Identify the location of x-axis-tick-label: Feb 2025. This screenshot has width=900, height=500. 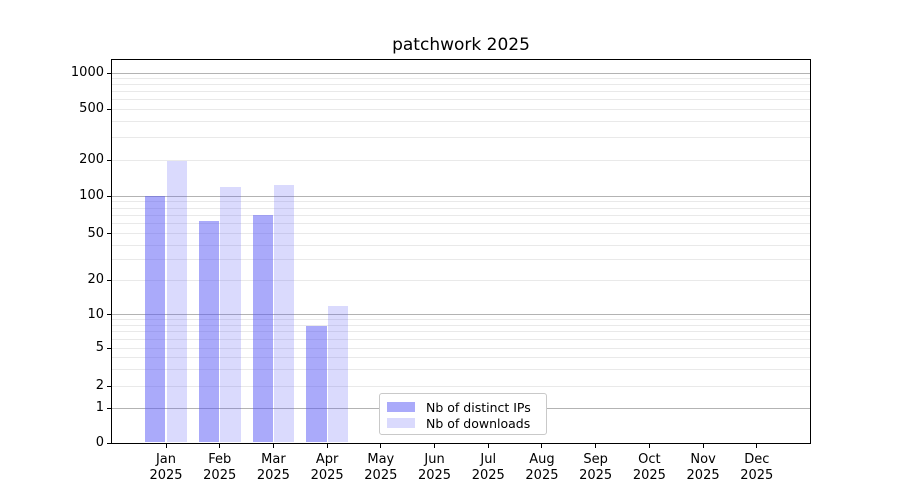
(220, 467).